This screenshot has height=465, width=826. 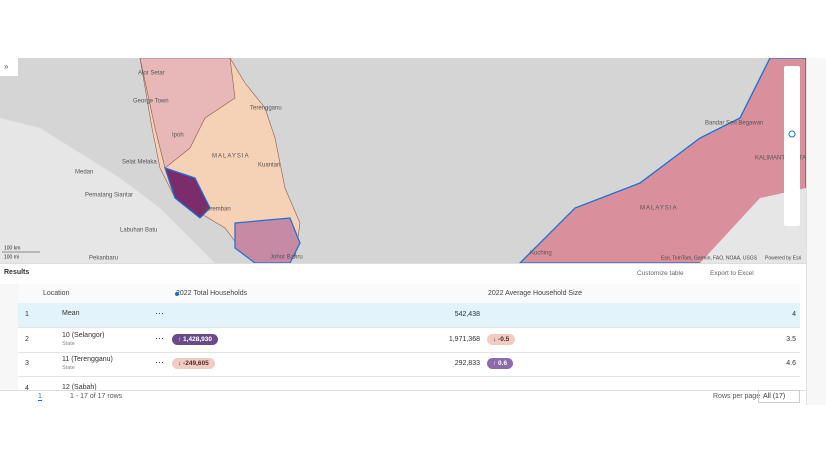 What do you see at coordinates (27, 339) in the screenshot?
I see `row-index: 2` at bounding box center [27, 339].